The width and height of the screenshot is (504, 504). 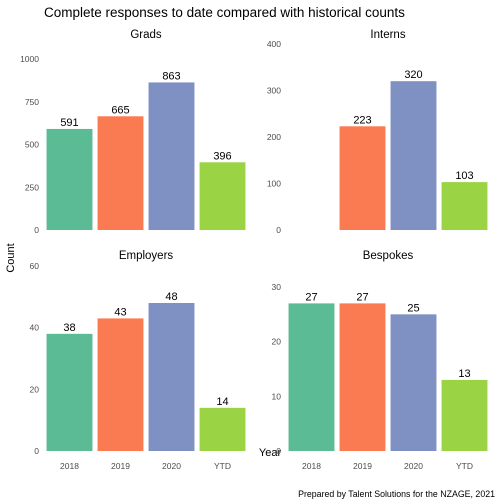 I want to click on y-tick-label: 30, so click(x=277, y=287).